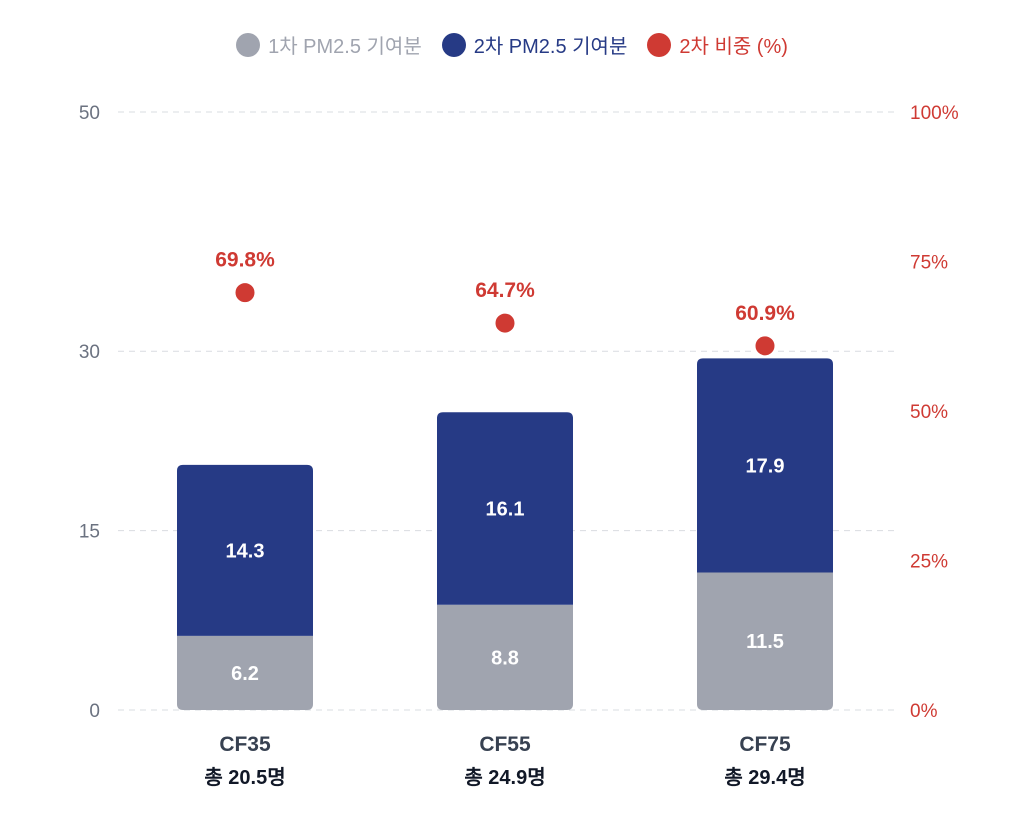  I want to click on x-total-label: 총 29.4명, so click(764, 777).